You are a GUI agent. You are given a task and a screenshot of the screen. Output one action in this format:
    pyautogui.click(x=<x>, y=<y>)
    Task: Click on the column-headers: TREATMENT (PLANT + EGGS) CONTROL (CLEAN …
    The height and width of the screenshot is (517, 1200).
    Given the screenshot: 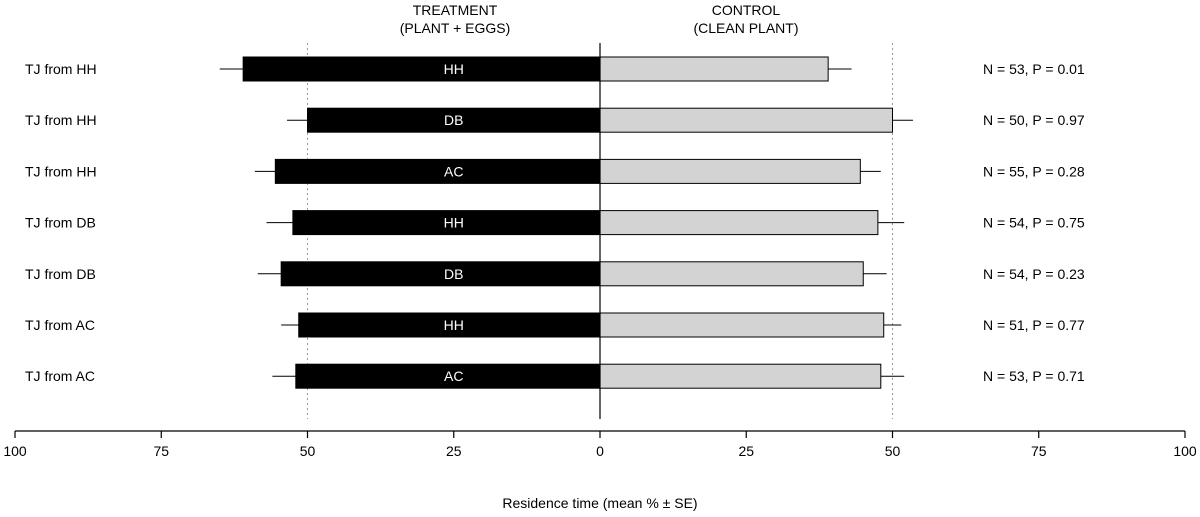 What is the action you would take?
    pyautogui.click(x=599, y=19)
    